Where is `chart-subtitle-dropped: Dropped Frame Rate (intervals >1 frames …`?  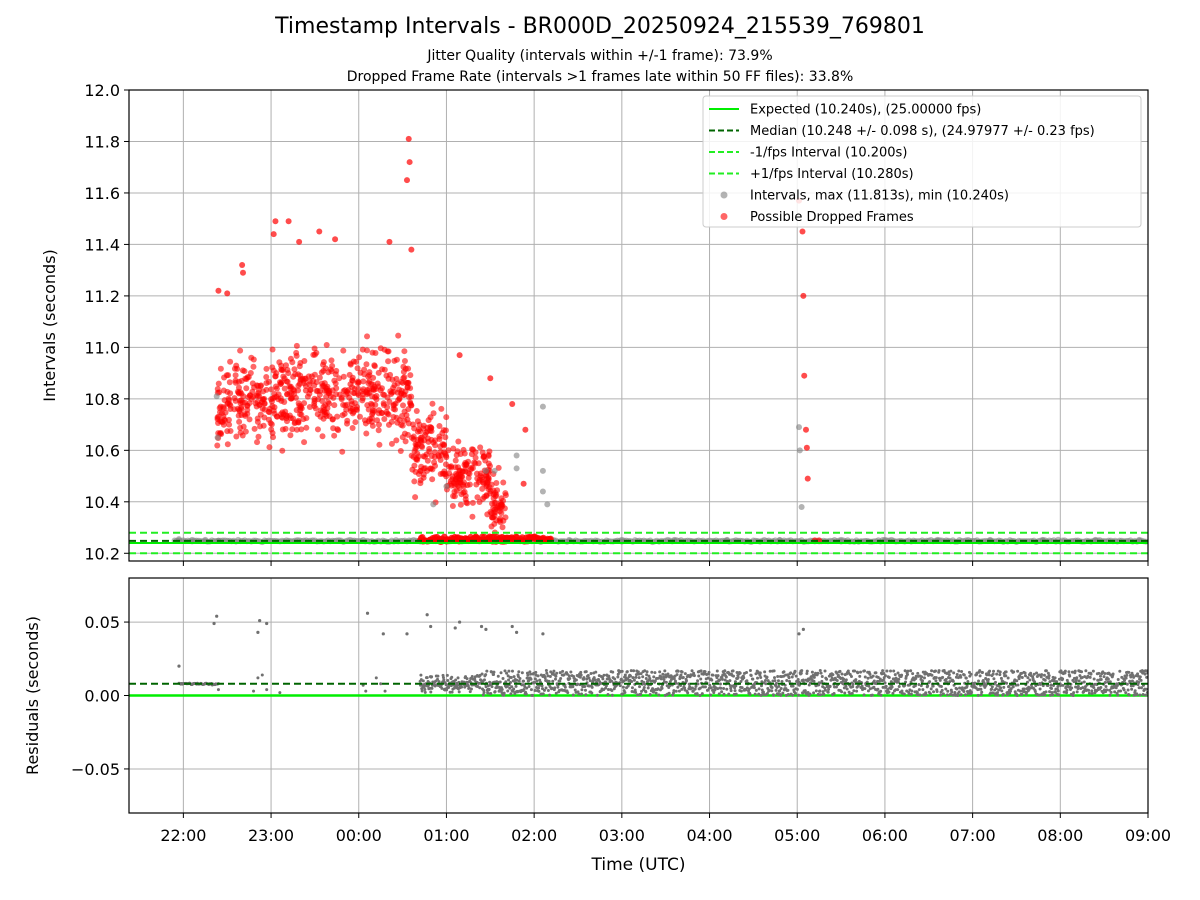 chart-subtitle-dropped: Dropped Frame Rate (intervals >1 frames … is located at coordinates (600, 77).